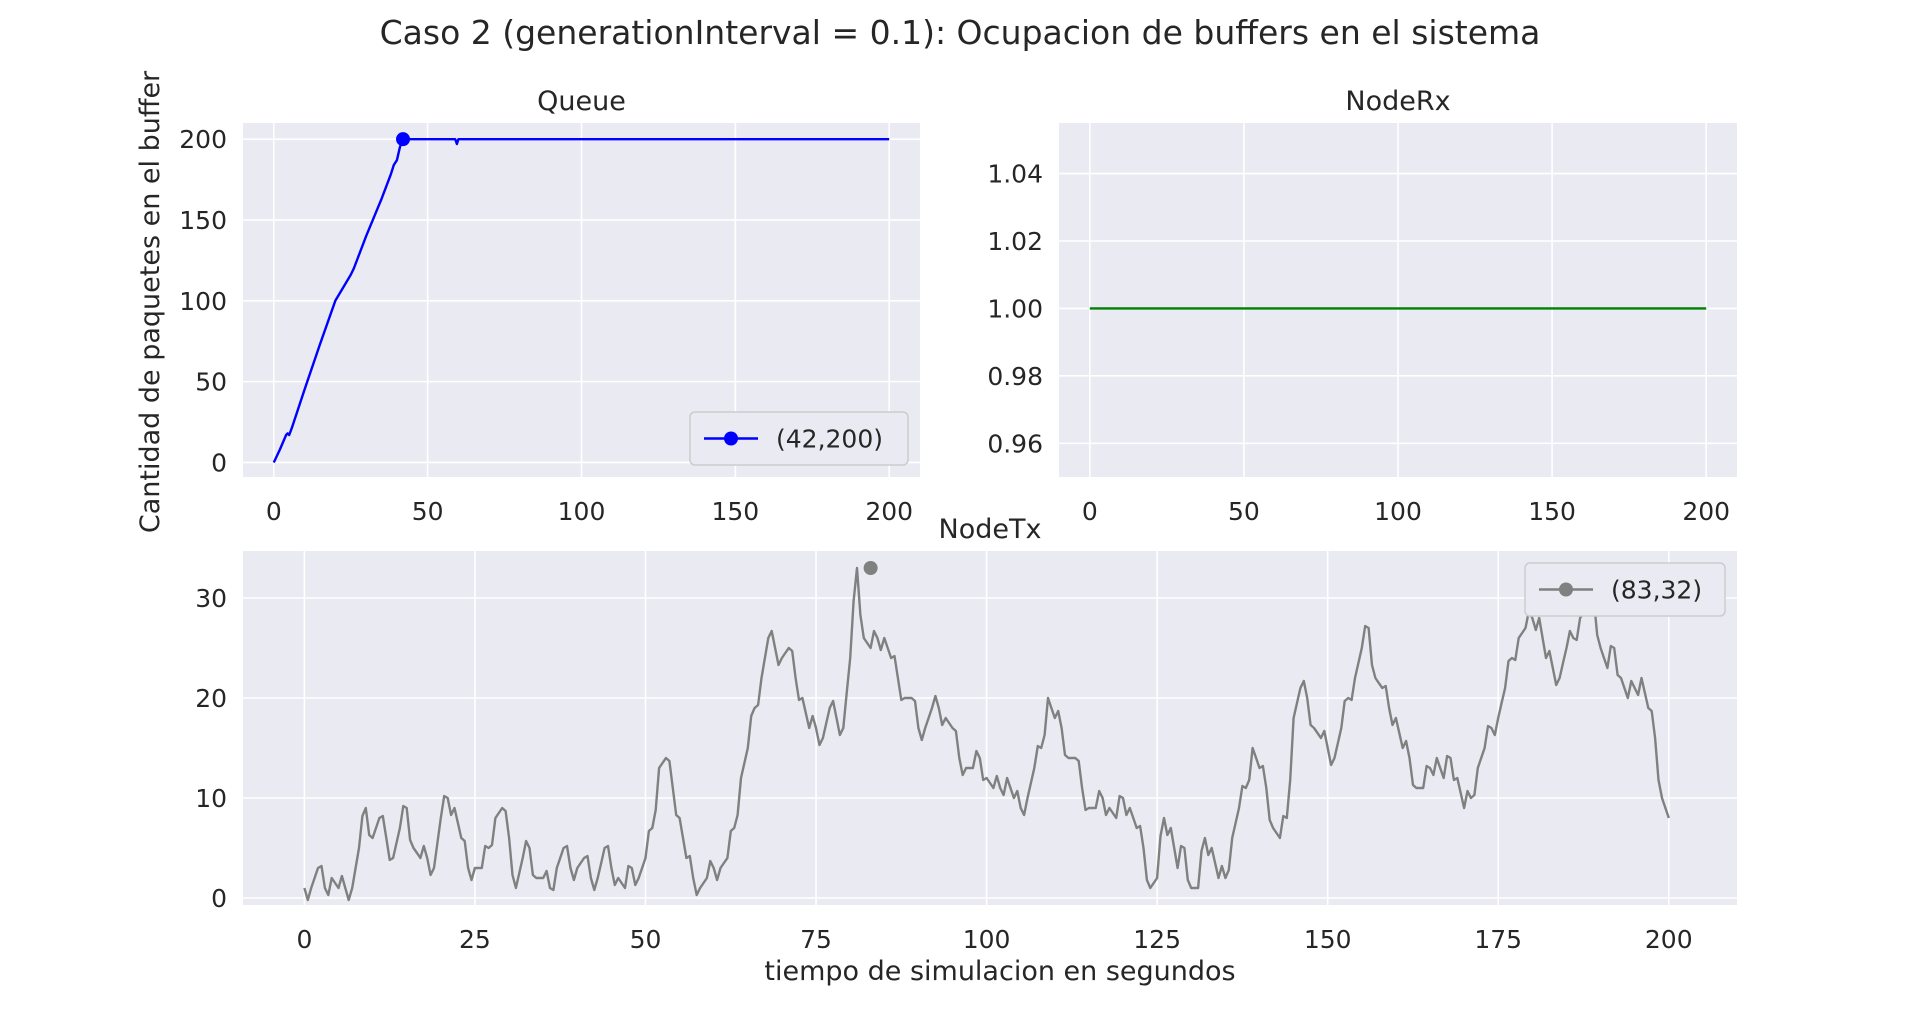 This screenshot has width=1920, height=1010. Describe the element at coordinates (211, 382) in the screenshot. I see `y-tick-label: 50` at that location.